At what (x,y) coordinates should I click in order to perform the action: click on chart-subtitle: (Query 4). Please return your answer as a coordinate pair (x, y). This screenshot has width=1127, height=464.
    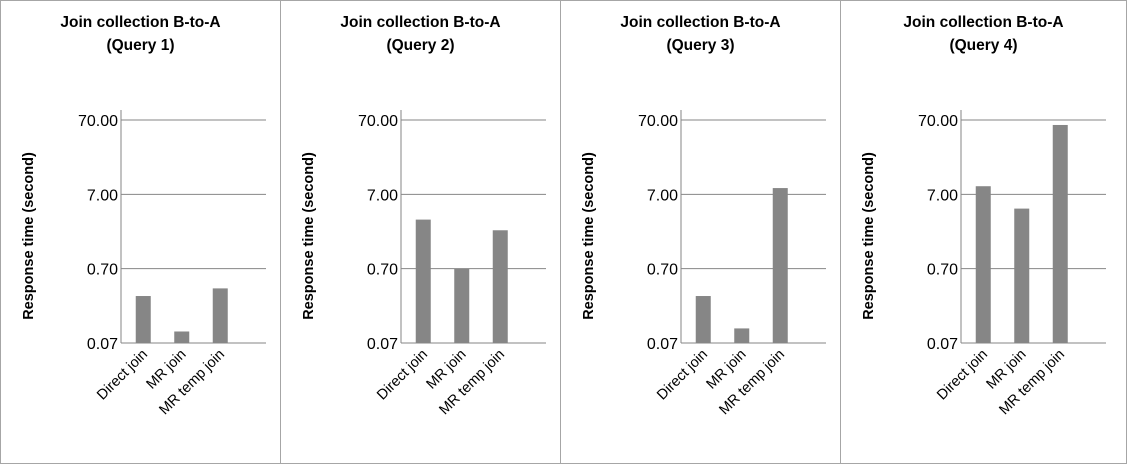
    Looking at the image, I should click on (983, 45).